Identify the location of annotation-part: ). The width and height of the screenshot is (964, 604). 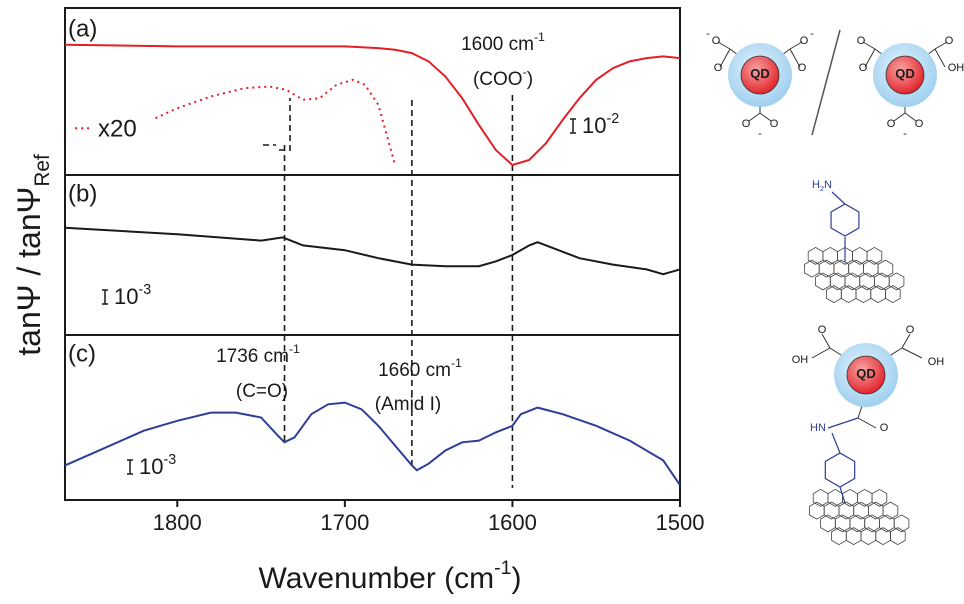
(530, 79).